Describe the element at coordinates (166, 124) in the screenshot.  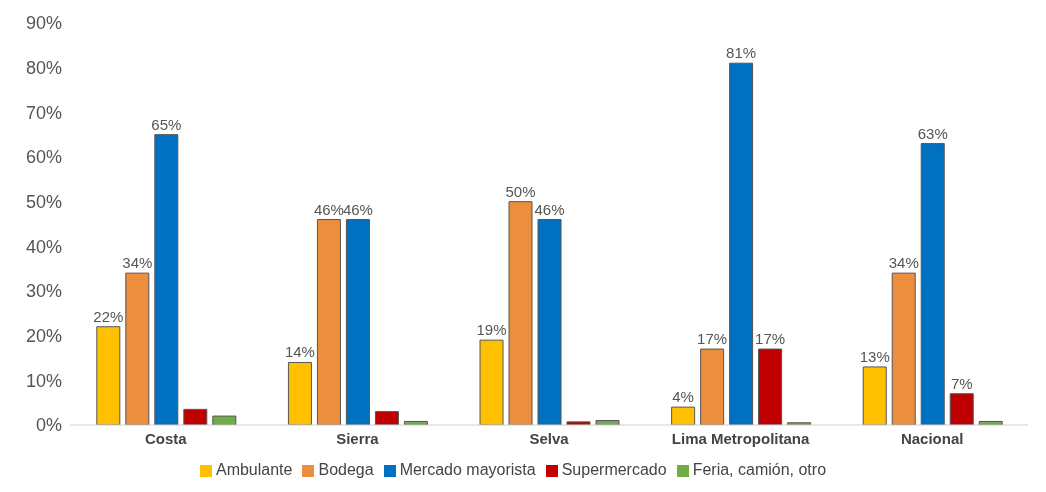
I see `data-label: 65%` at that location.